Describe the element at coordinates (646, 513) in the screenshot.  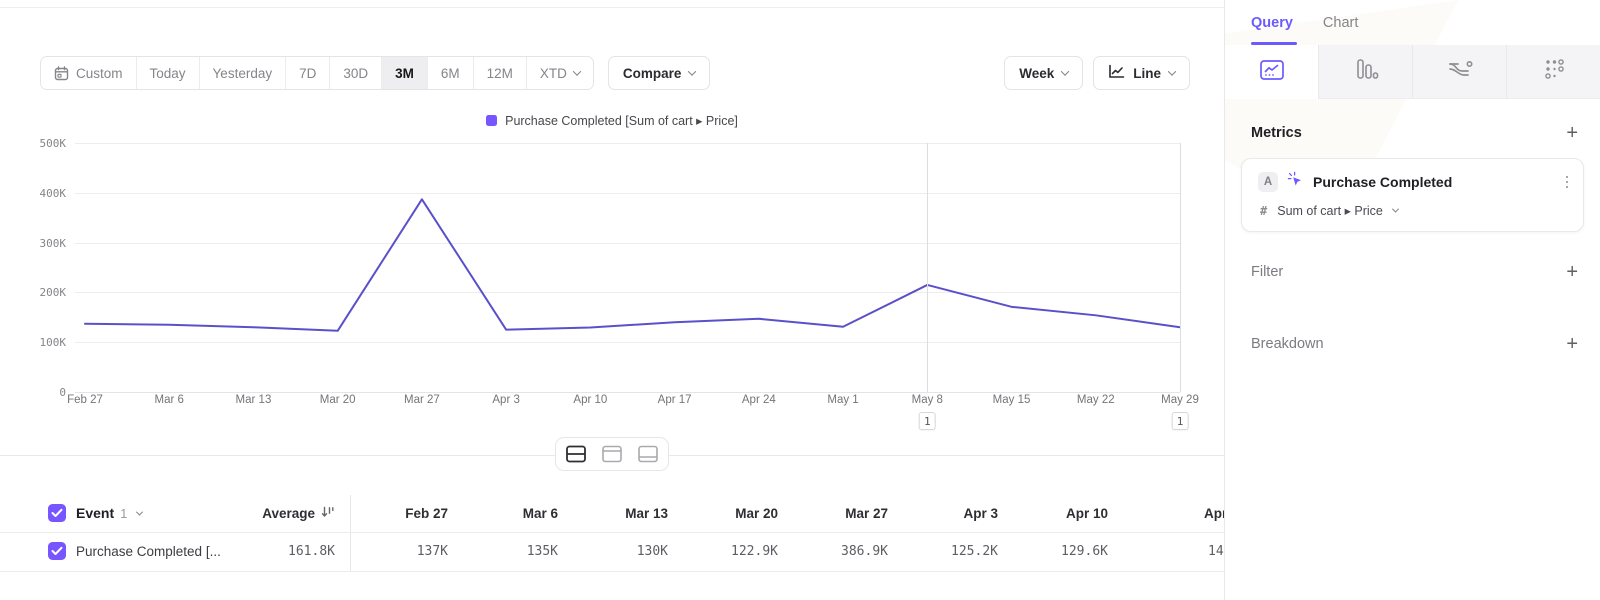
I see `date-column-header: Mar 13` at that location.